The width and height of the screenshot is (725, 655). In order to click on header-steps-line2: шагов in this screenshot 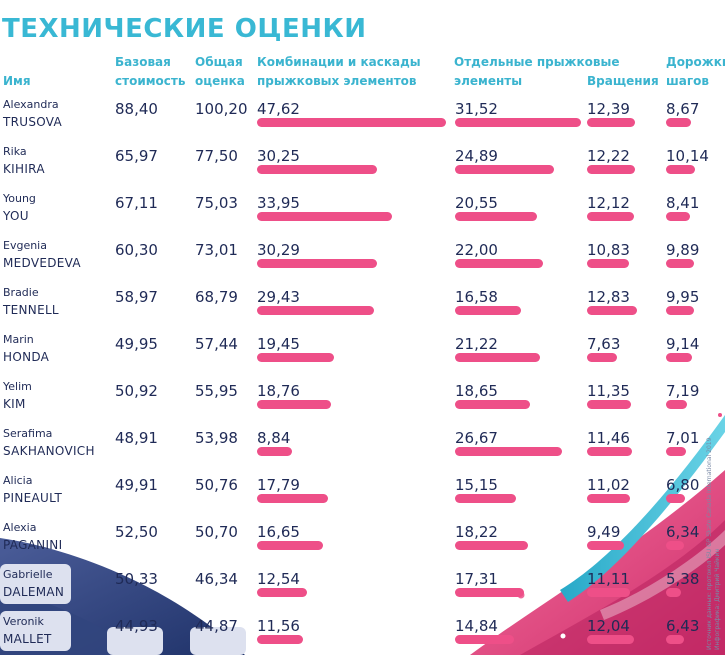, I will do `click(687, 81)`.